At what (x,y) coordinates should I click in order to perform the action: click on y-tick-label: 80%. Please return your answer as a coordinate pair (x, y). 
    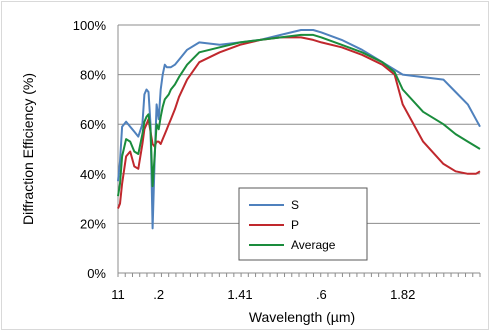
    Looking at the image, I should click on (93, 75).